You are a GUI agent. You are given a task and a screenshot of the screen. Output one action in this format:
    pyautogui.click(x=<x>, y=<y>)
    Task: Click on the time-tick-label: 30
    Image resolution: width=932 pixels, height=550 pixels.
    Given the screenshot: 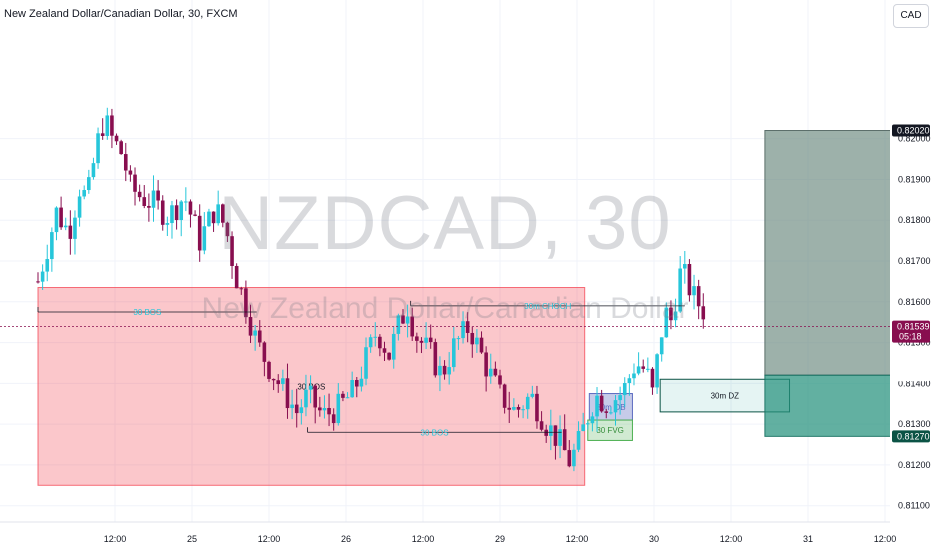 What is the action you would take?
    pyautogui.click(x=654, y=539)
    